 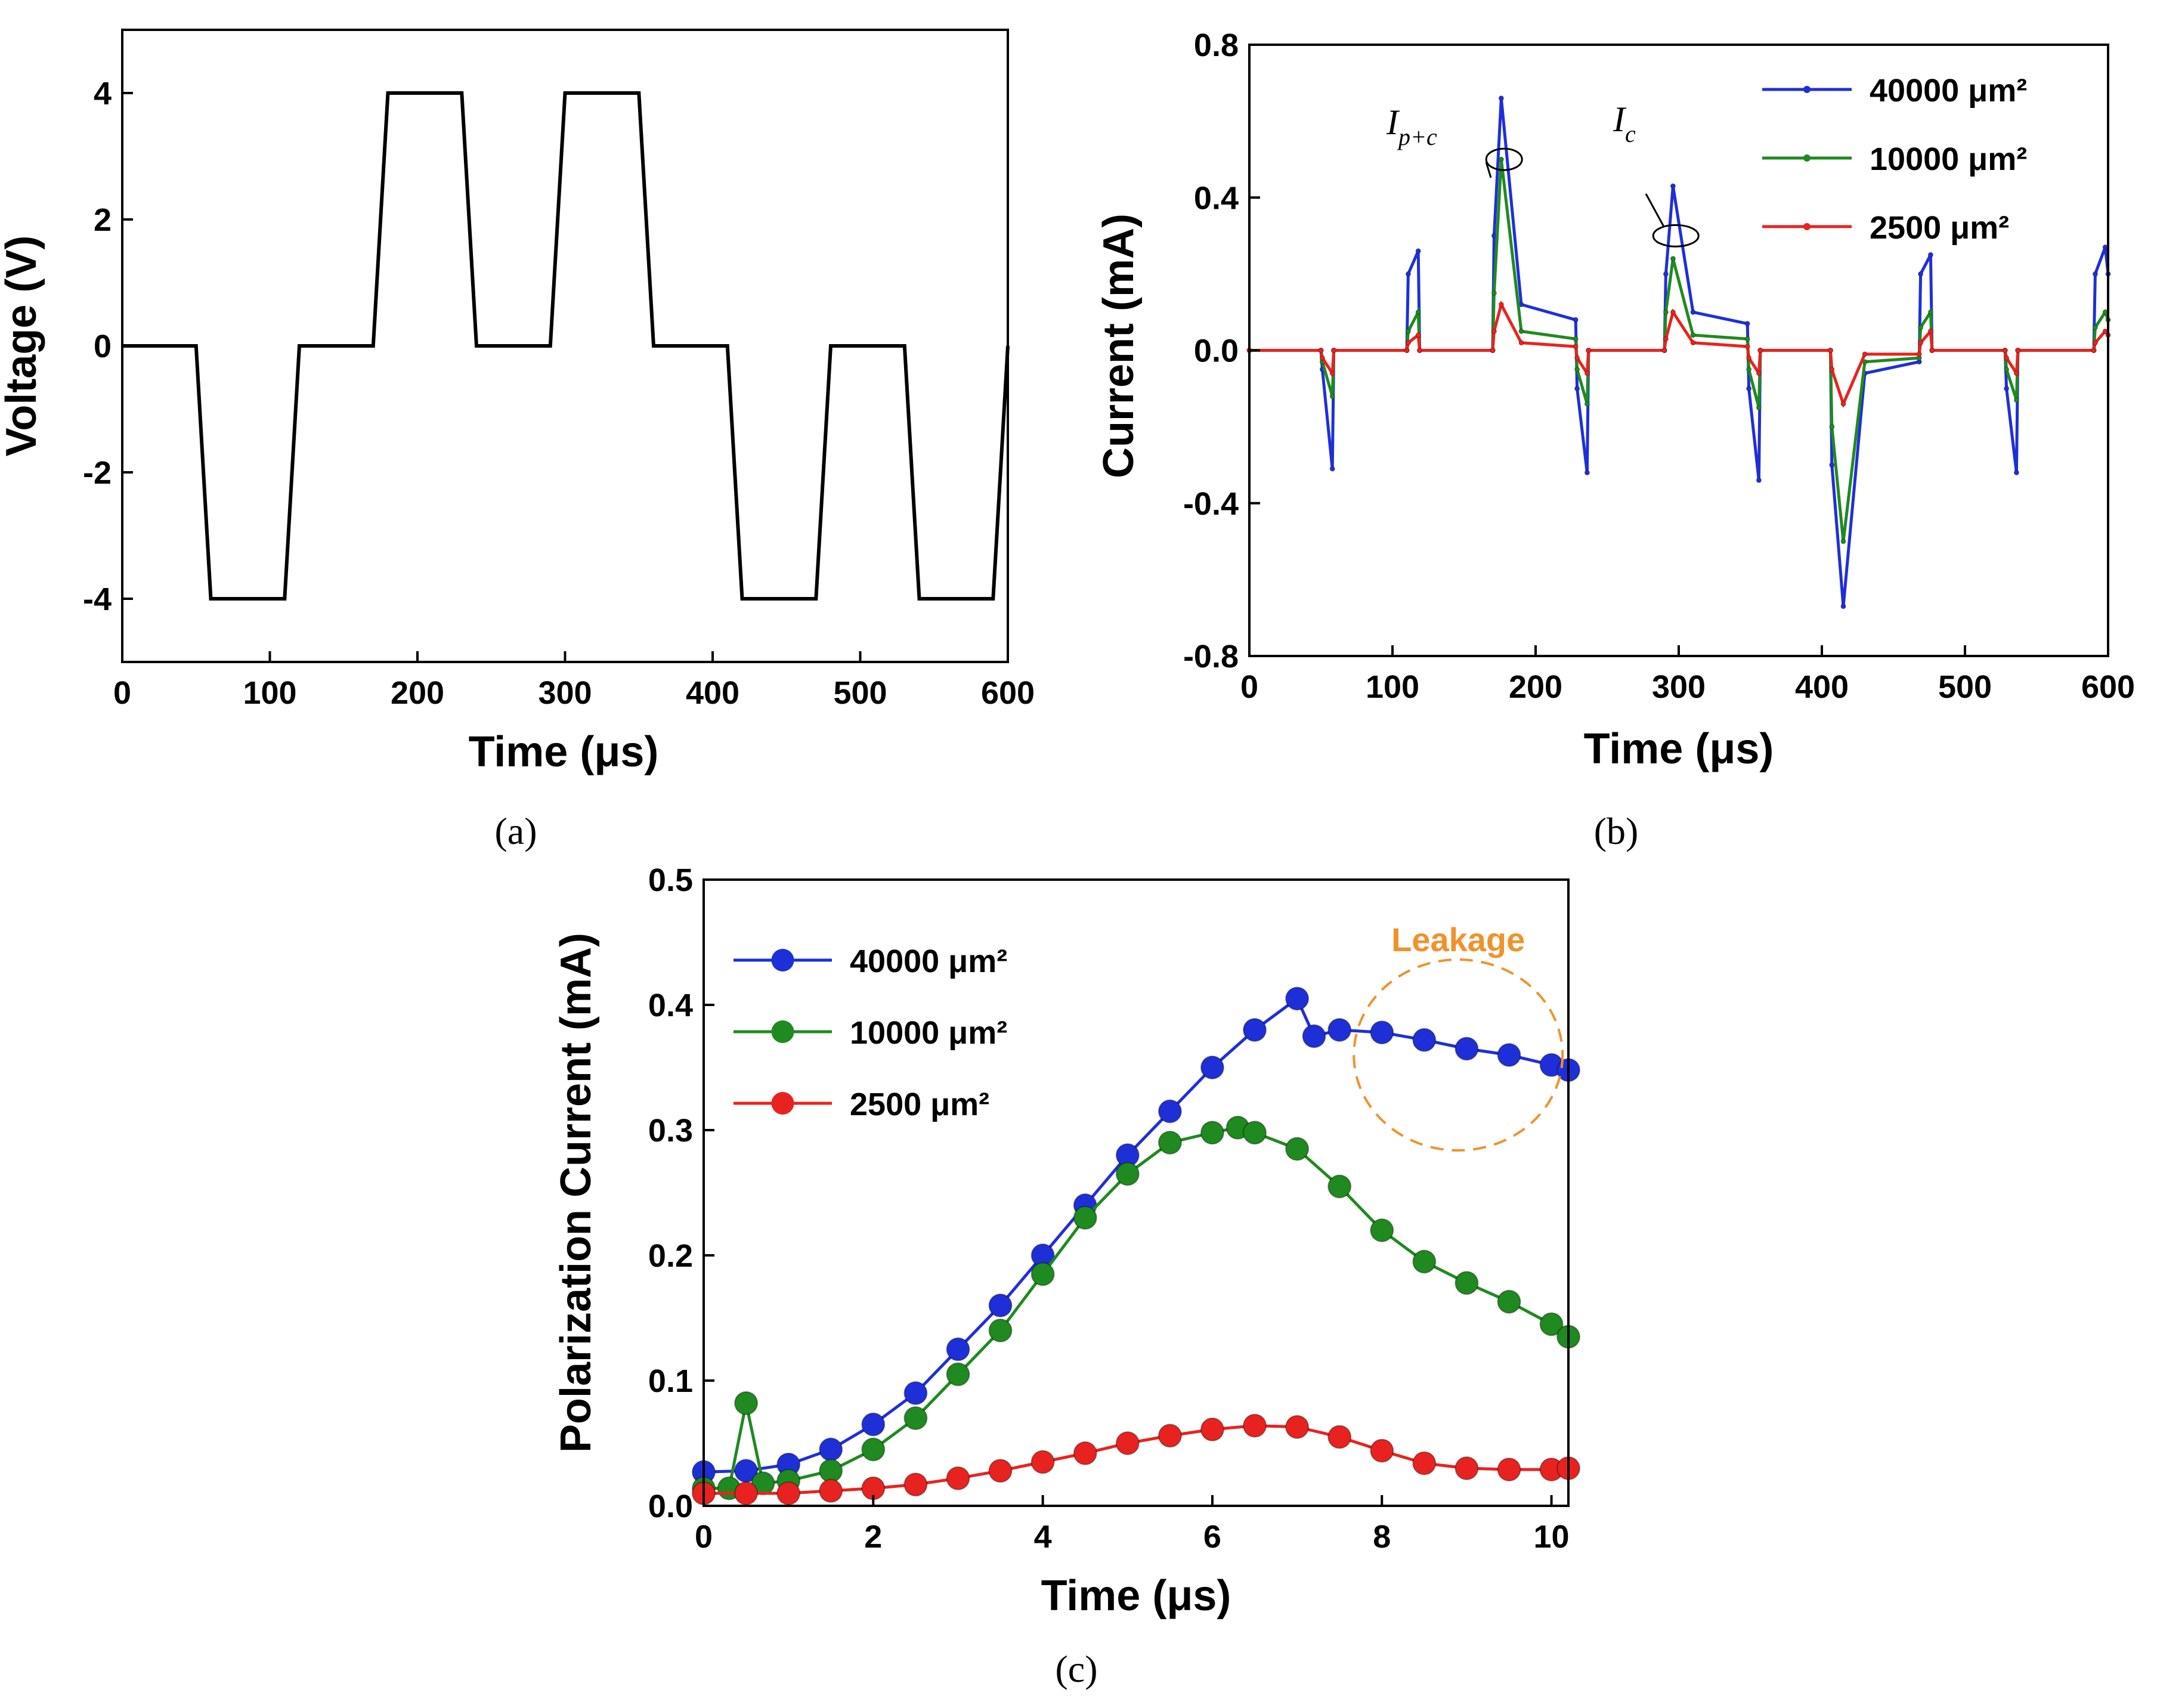 What do you see at coordinates (1211, 504) in the screenshot?
I see `y-tick-label: -0.4` at bounding box center [1211, 504].